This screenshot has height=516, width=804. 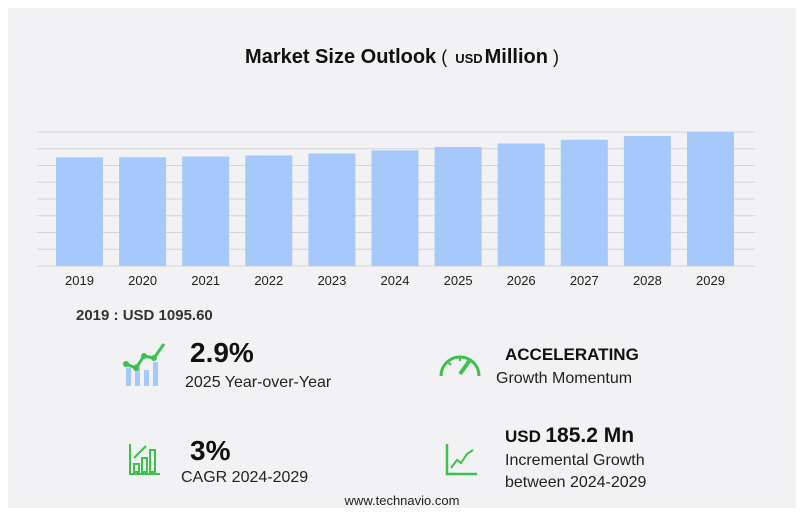 What do you see at coordinates (210, 450) in the screenshot?
I see `cagr-value: 3%` at bounding box center [210, 450].